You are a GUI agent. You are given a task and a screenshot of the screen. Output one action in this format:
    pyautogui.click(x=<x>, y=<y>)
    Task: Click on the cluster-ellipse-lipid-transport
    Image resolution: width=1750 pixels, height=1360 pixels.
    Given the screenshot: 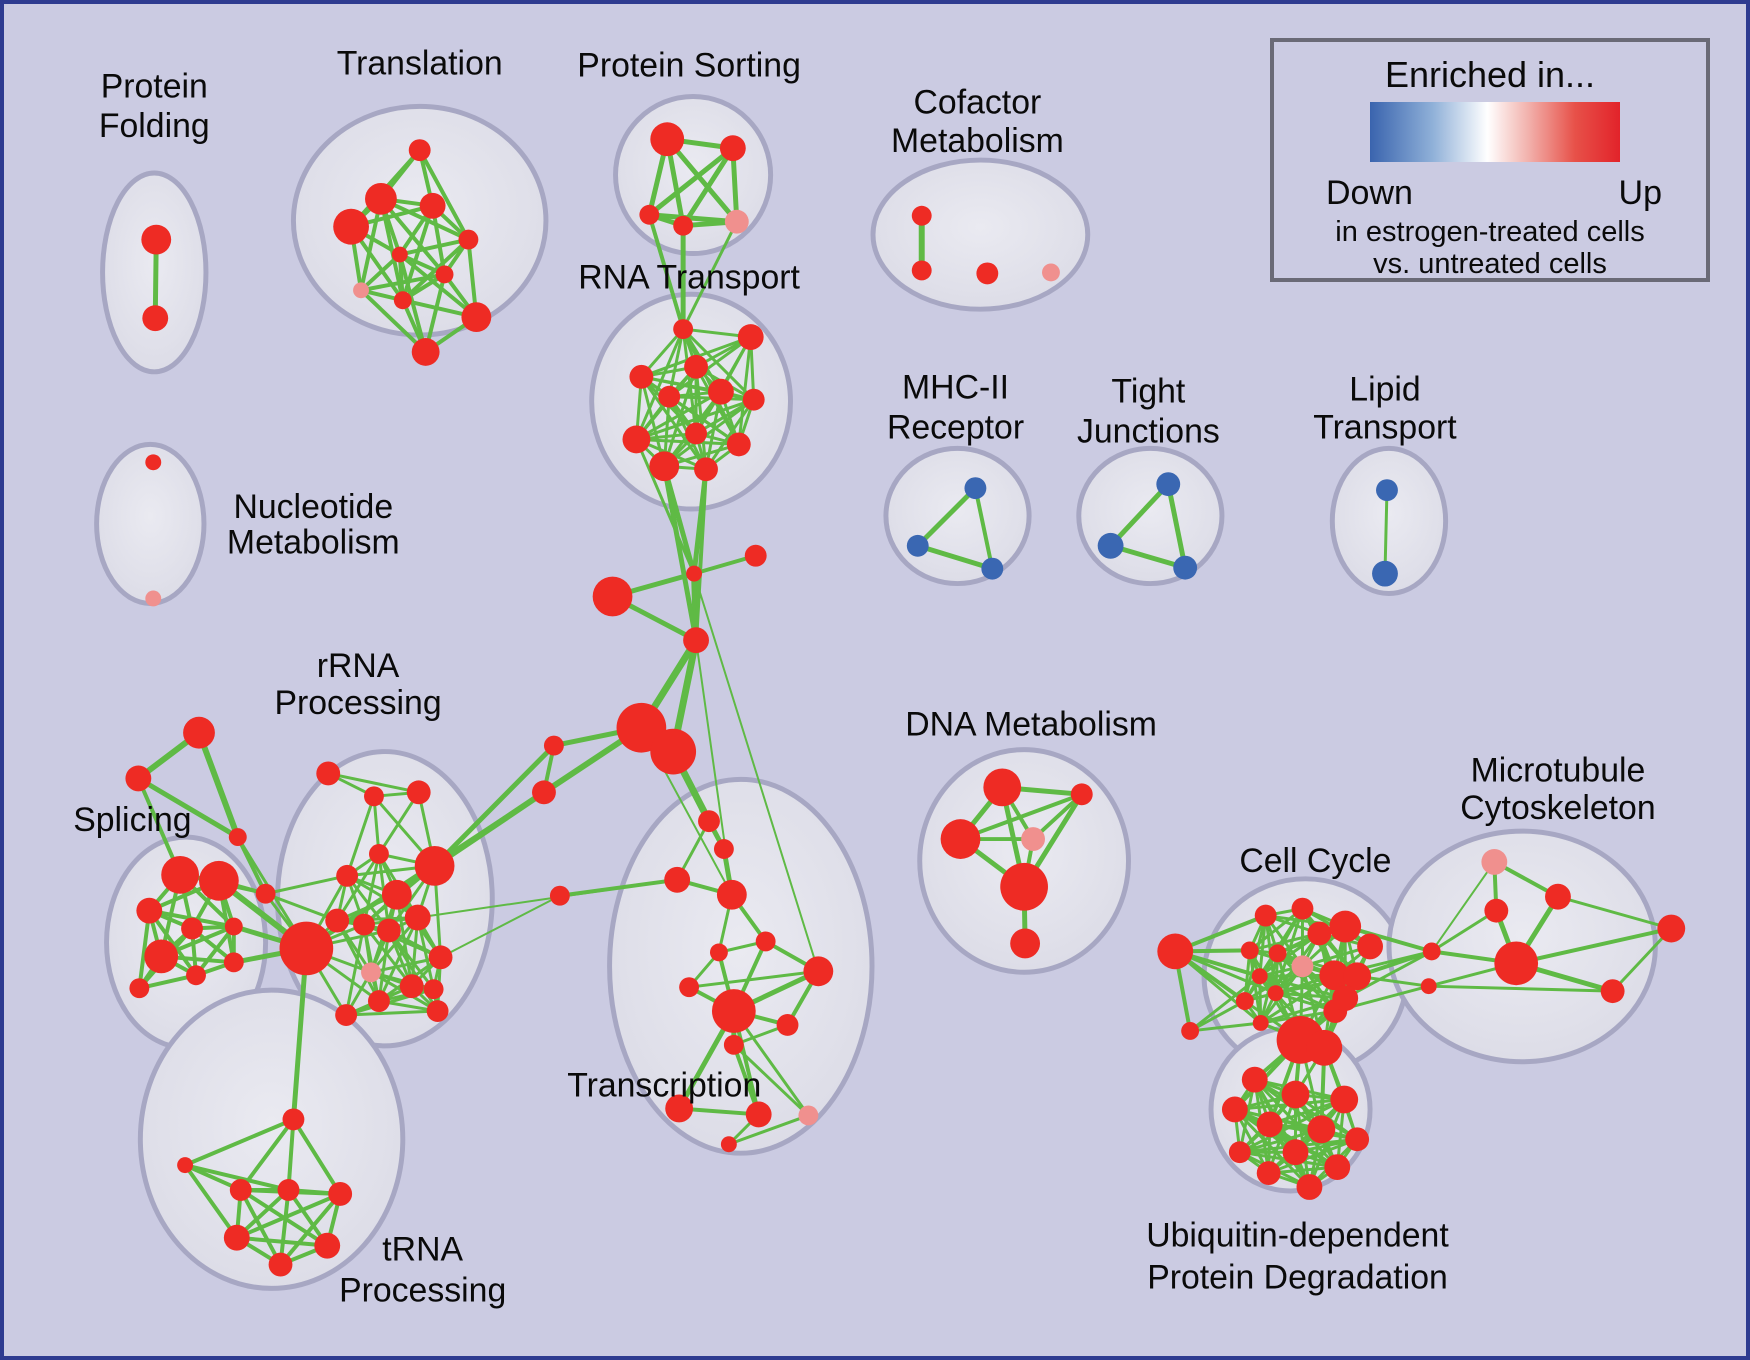 What is the action you would take?
    pyautogui.click(x=1389, y=520)
    